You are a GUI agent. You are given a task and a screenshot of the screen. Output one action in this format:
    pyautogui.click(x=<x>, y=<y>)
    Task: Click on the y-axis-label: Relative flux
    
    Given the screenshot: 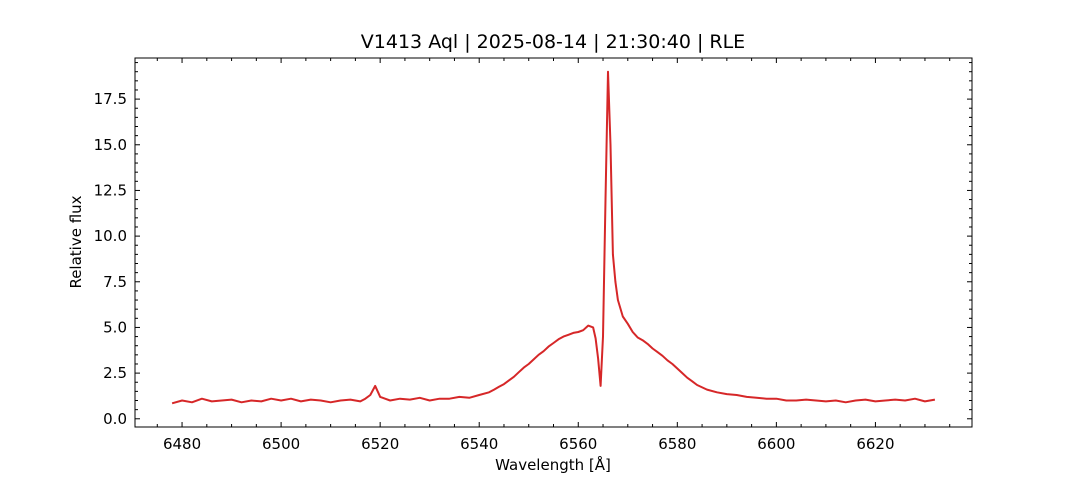 What is the action you would take?
    pyautogui.click(x=76, y=241)
    